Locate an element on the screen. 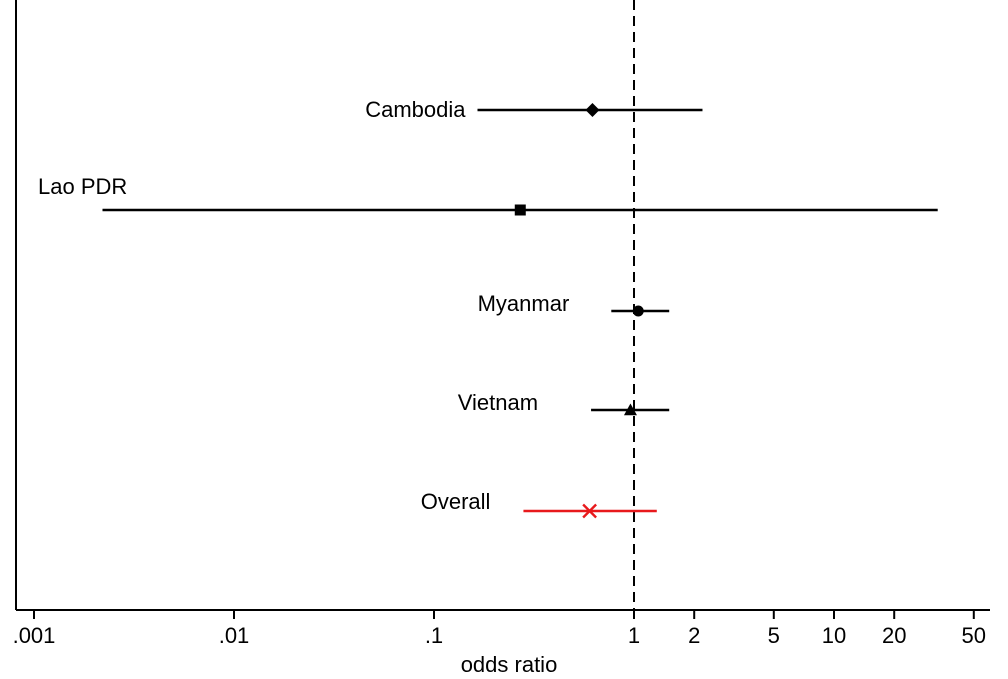  row-vietnam: Vietnam is located at coordinates (564, 403).